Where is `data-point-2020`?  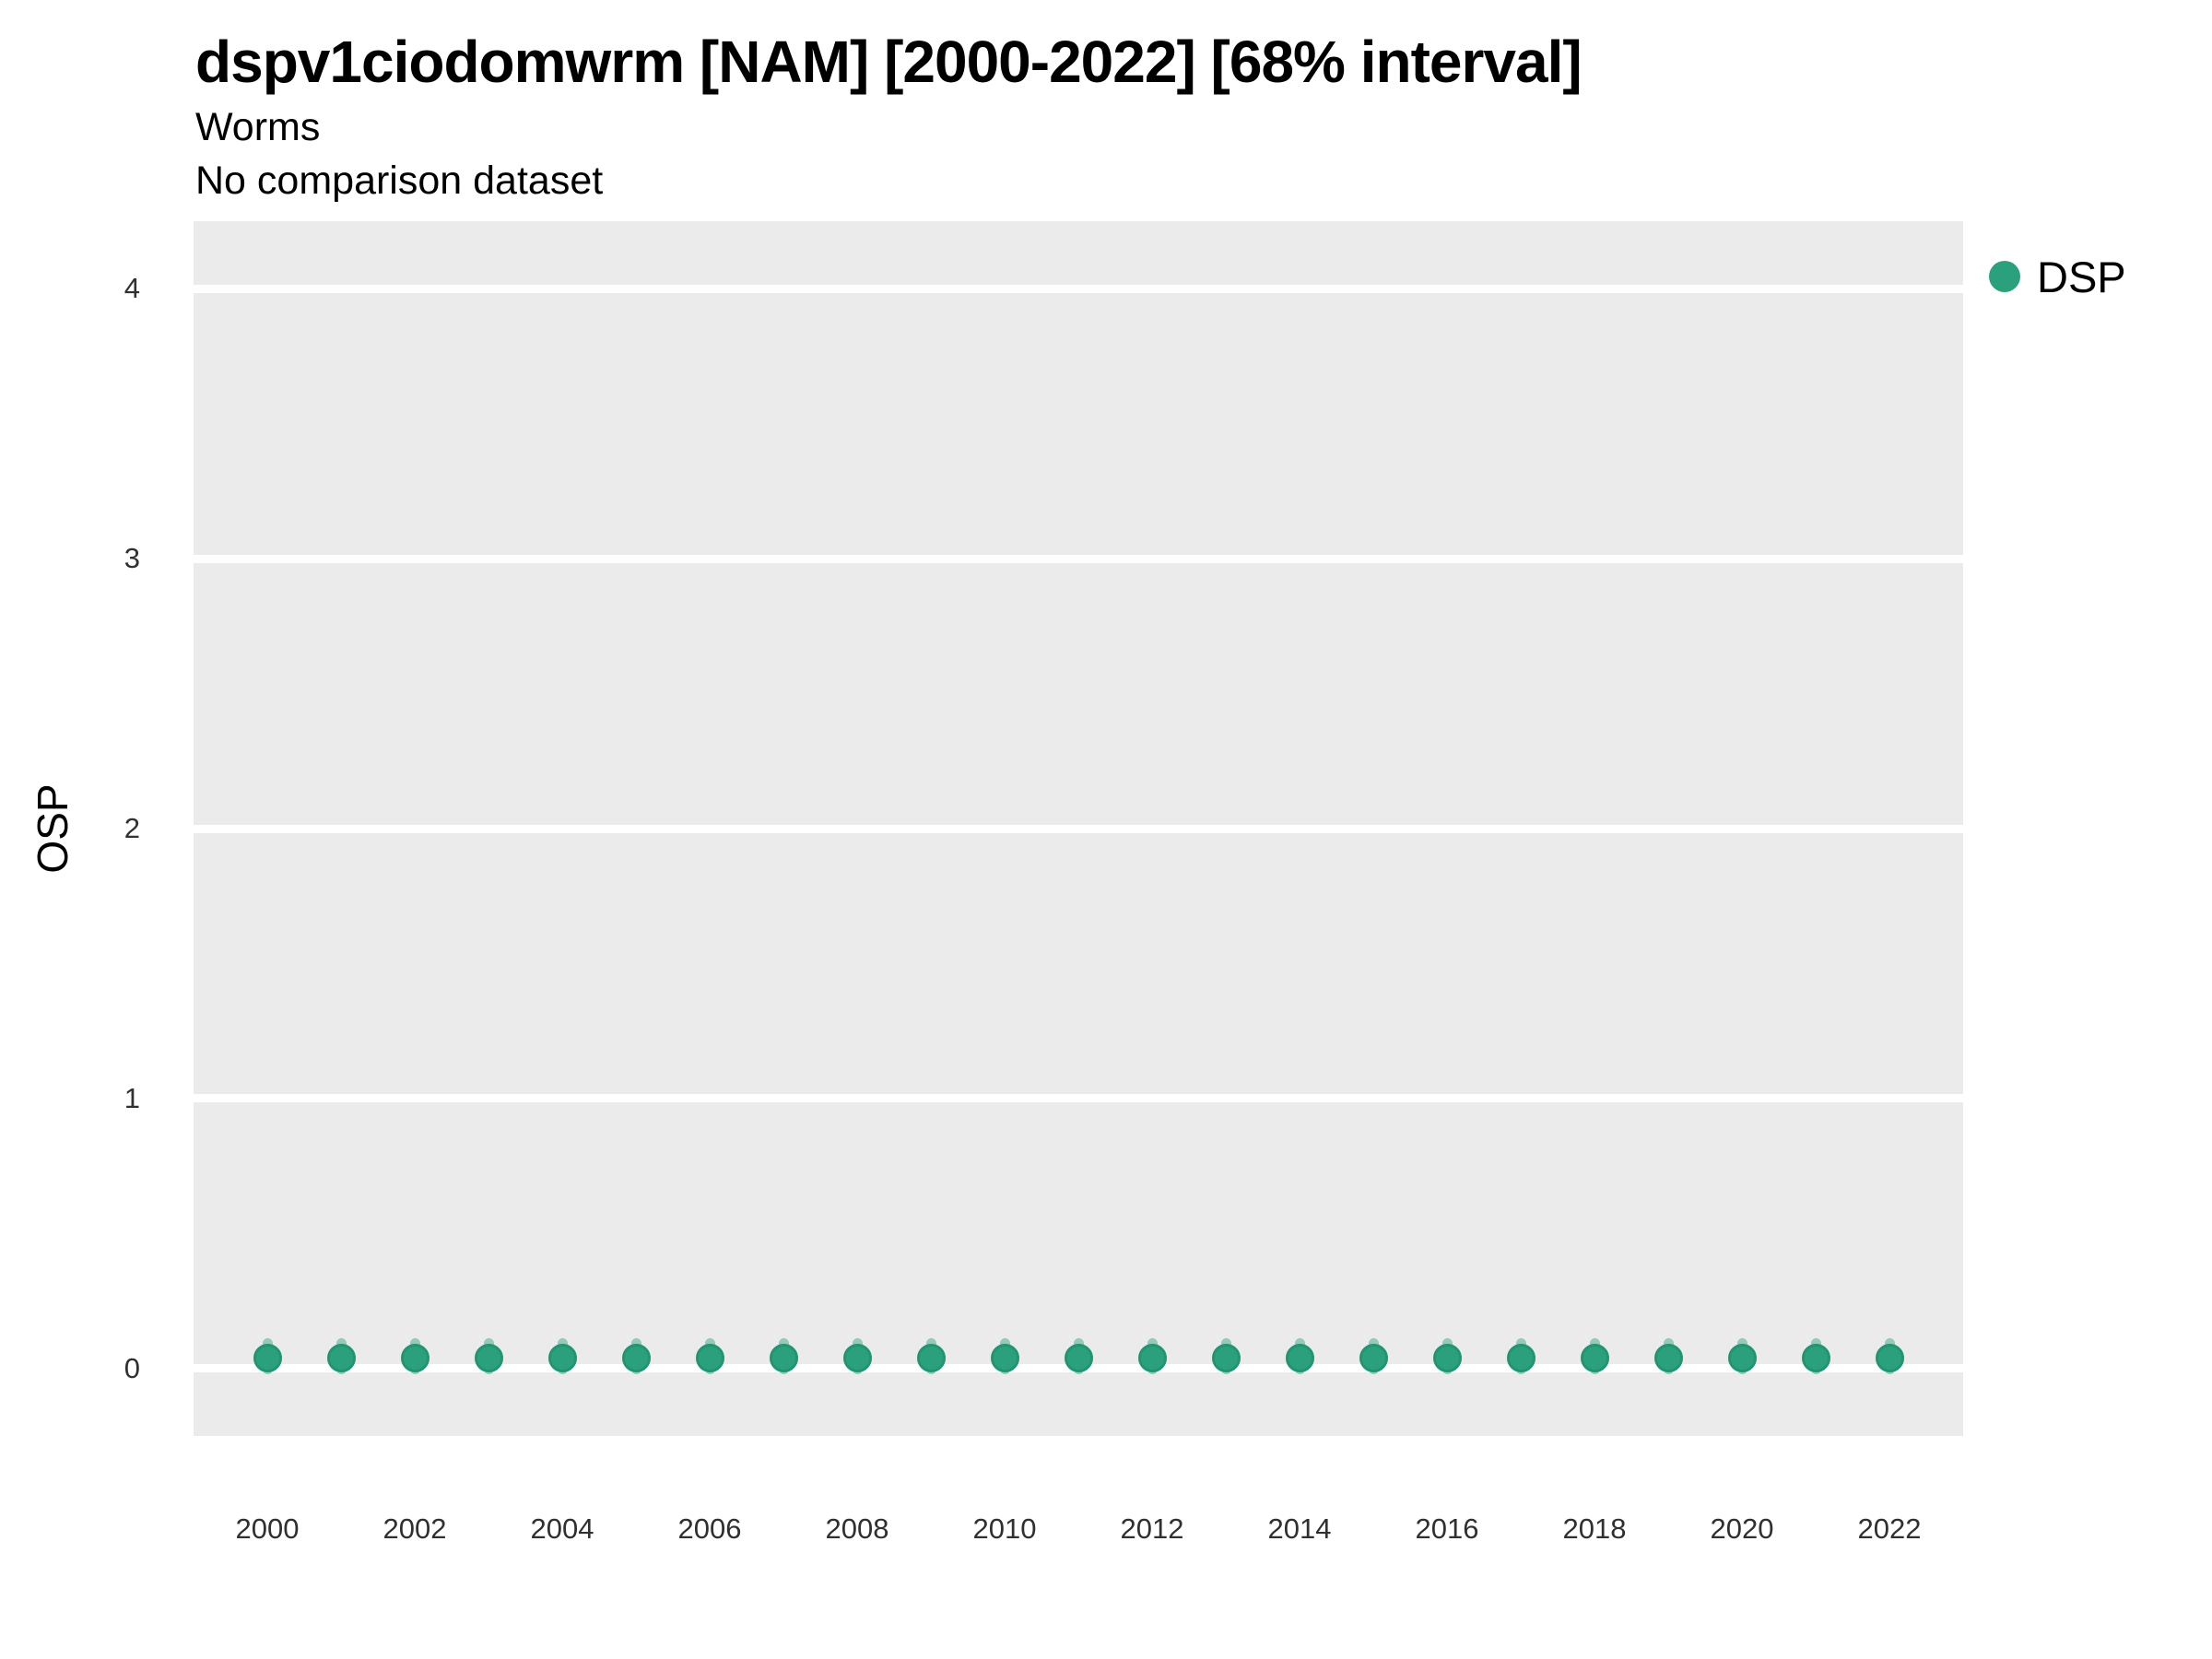 data-point-2020 is located at coordinates (1742, 1357).